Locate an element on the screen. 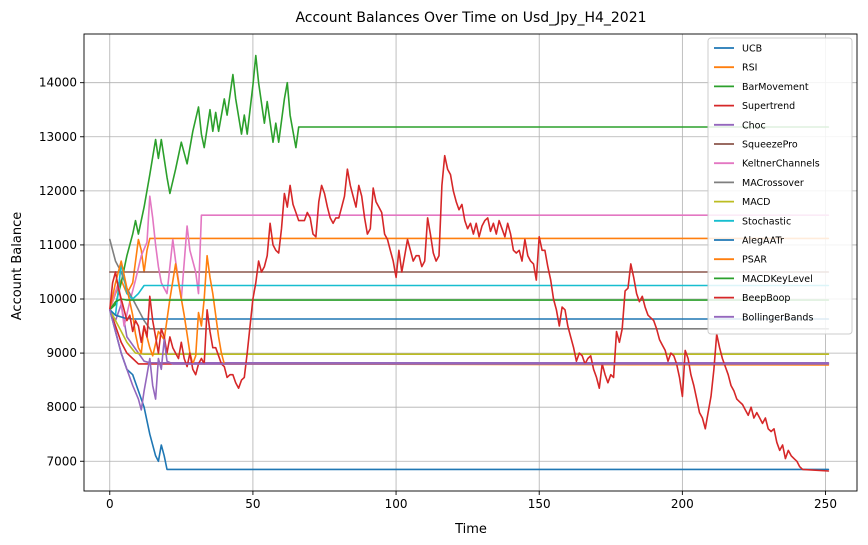 The image size is (868, 545). legend-label: MACDKeyLevel is located at coordinates (777, 279).